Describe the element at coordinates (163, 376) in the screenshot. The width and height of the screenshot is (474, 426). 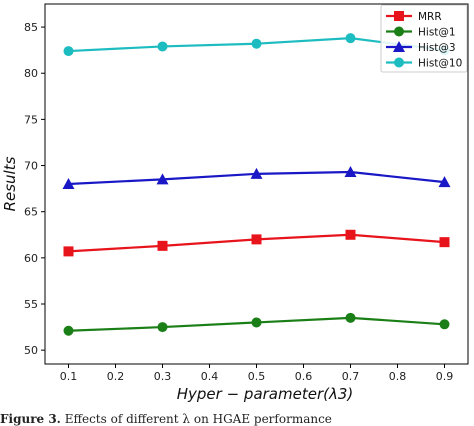
I see `x-tick-label: 0.3` at that location.